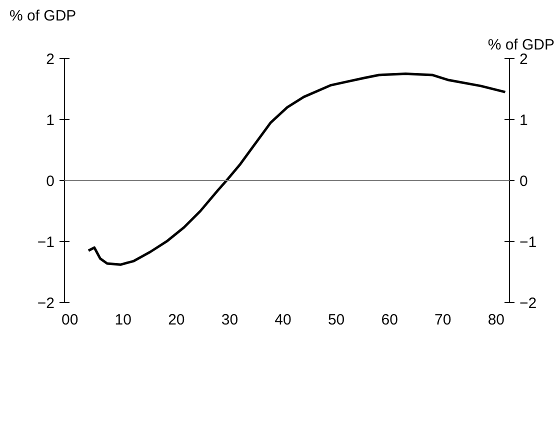 The width and height of the screenshot is (558, 425). Describe the element at coordinates (50, 59) in the screenshot. I see `y-tick-label: 2` at that location.